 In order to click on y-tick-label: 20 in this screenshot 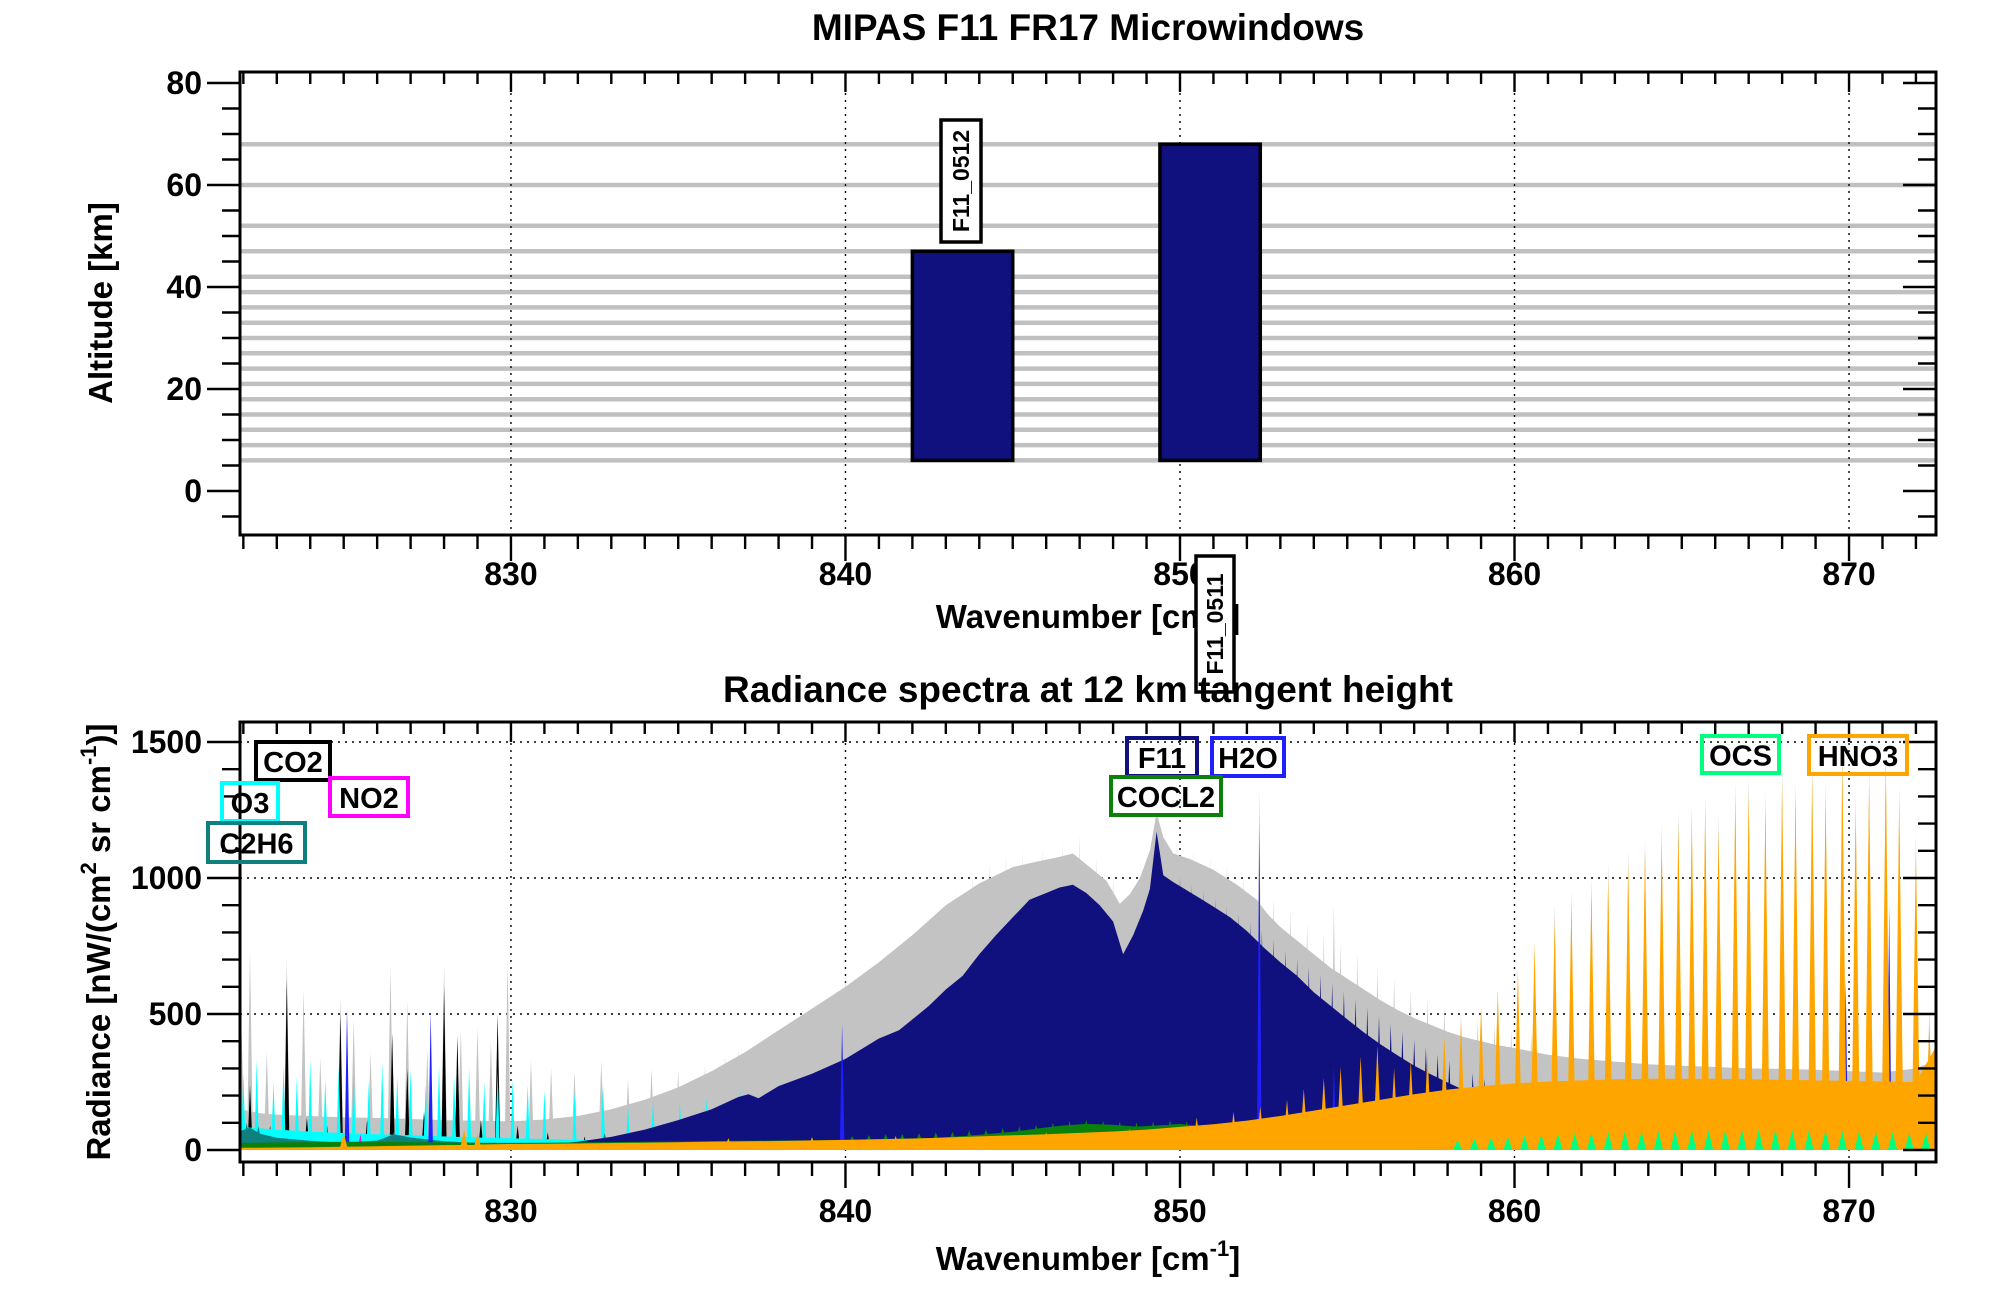, I will do `click(184, 389)`.